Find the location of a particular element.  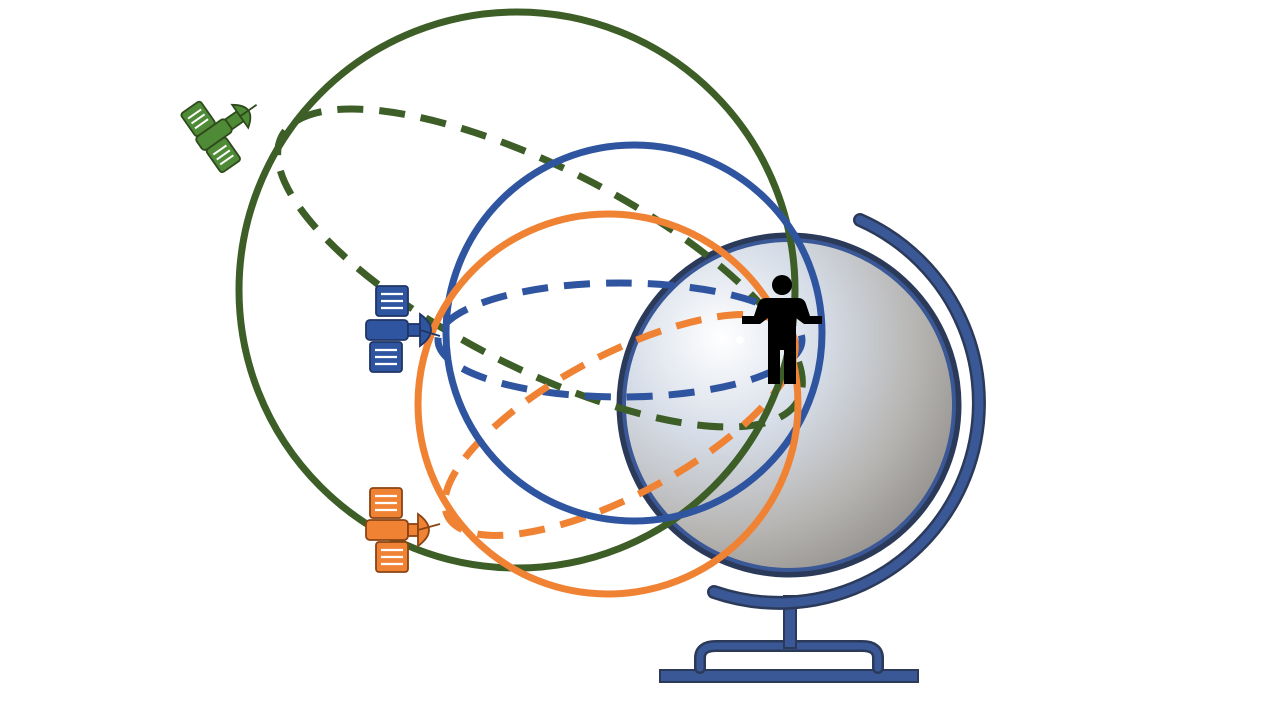

green-satellite is located at coordinates (219, 137).